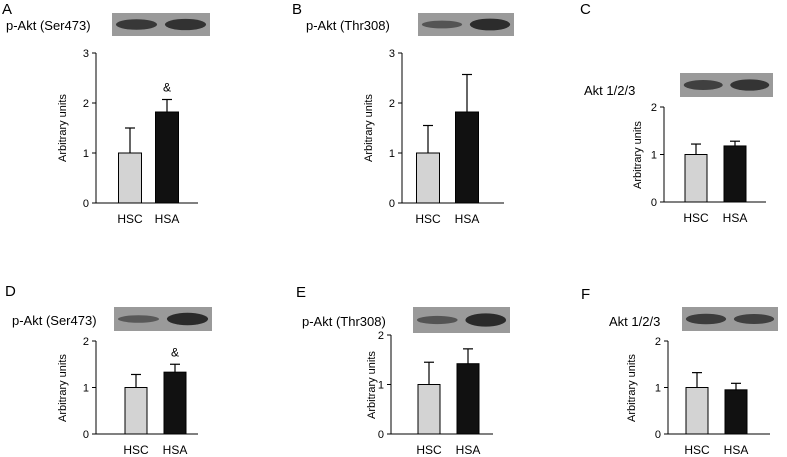 The image size is (787, 457). I want to click on panel-letter: A, so click(7, 9).